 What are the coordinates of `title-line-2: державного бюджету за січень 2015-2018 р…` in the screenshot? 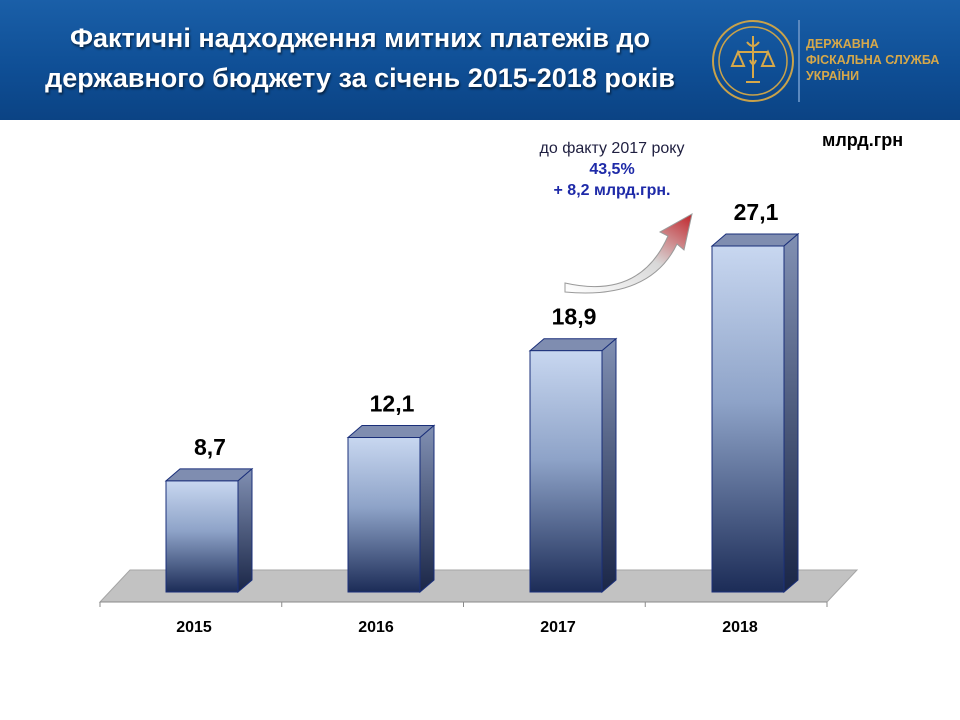 It's located at (360, 78).